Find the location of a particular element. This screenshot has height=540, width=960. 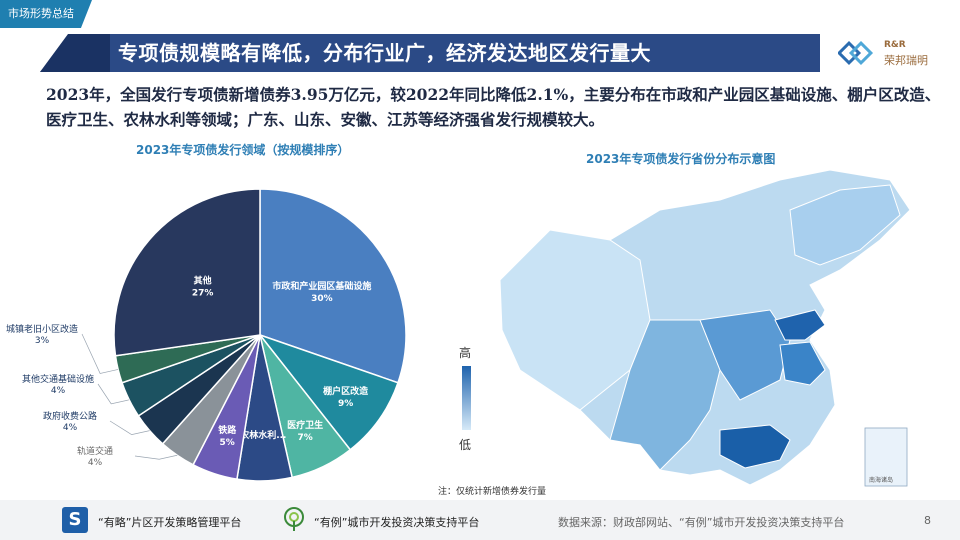

footnote: 注：仅统计新增债券发行量 is located at coordinates (492, 492).